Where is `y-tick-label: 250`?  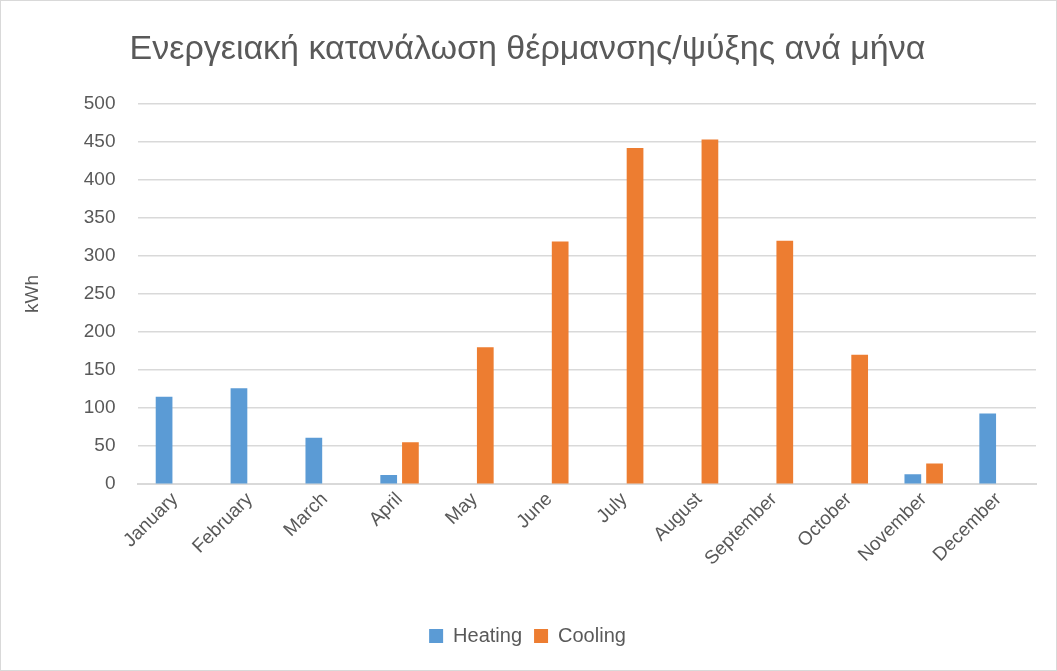 y-tick-label: 250 is located at coordinates (99, 293).